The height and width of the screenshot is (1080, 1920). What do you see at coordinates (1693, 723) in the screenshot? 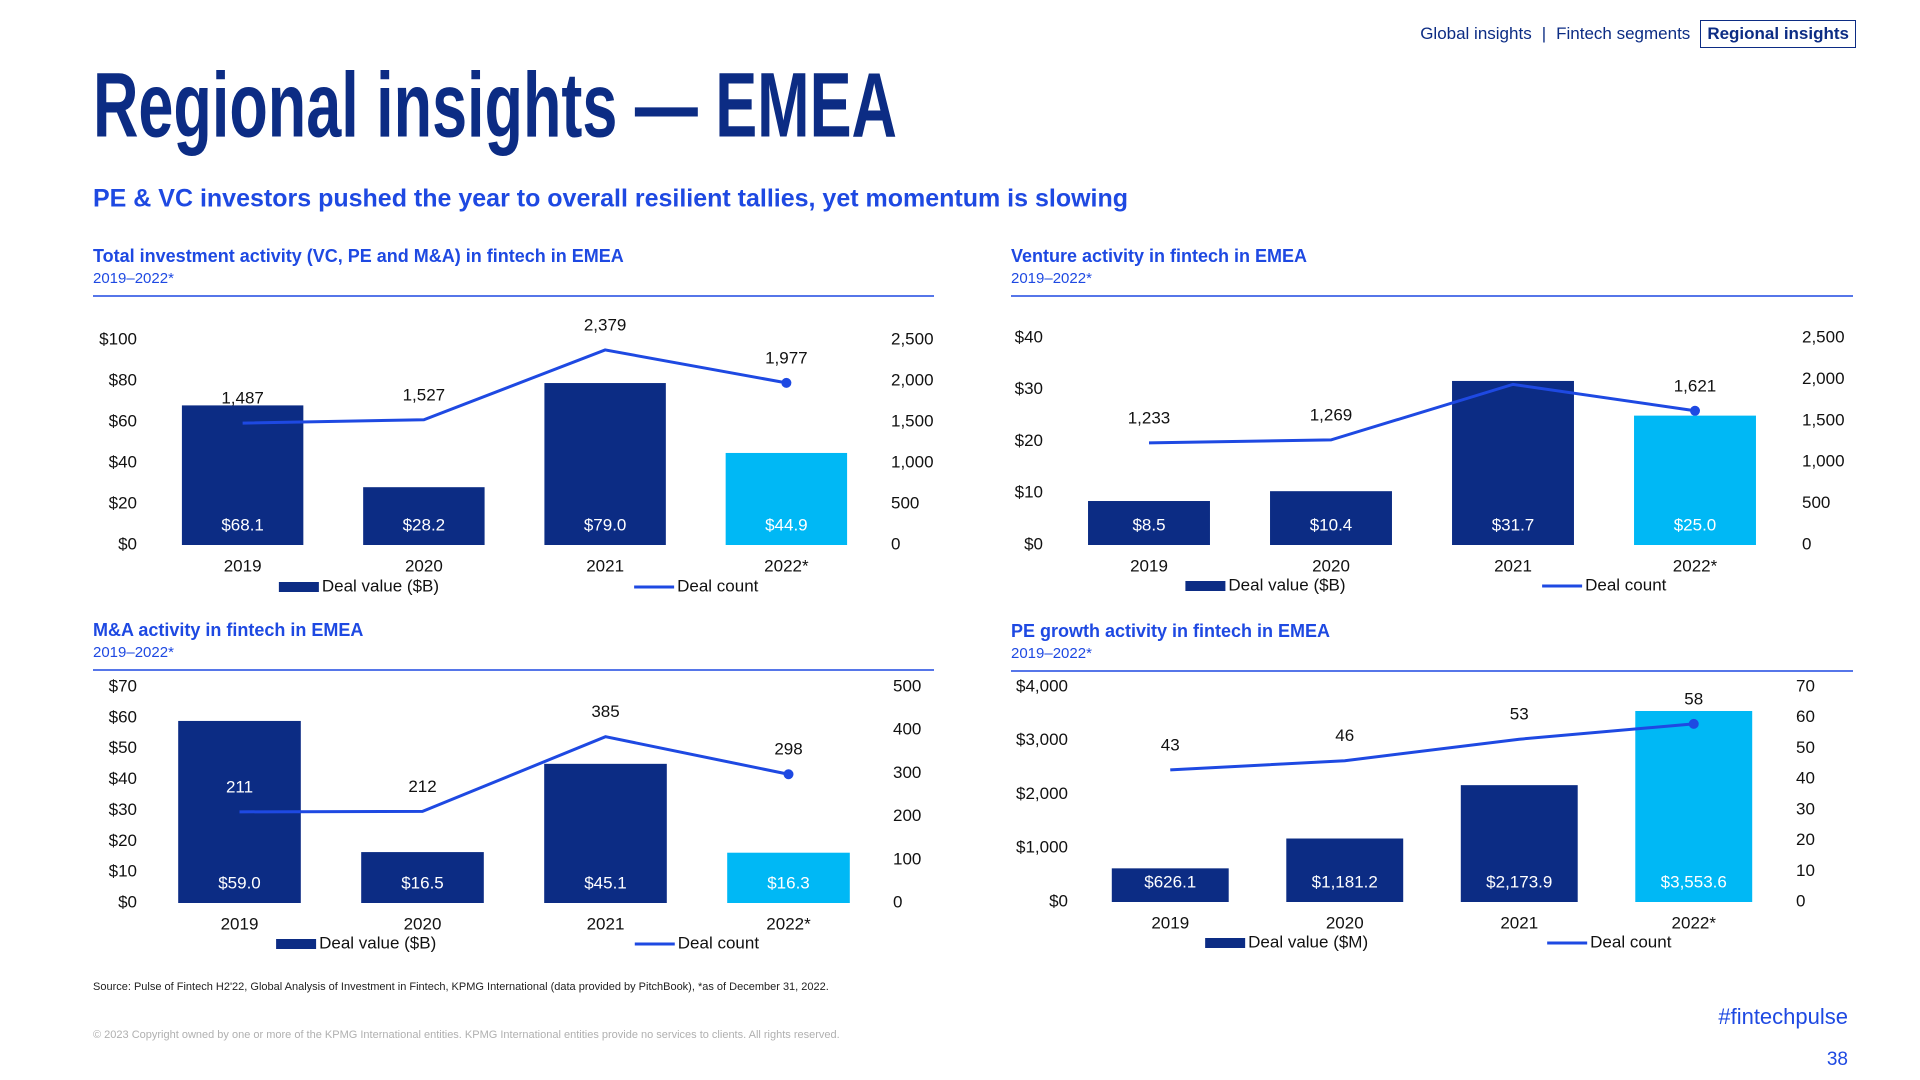
I see `line-end-marker` at bounding box center [1693, 723].